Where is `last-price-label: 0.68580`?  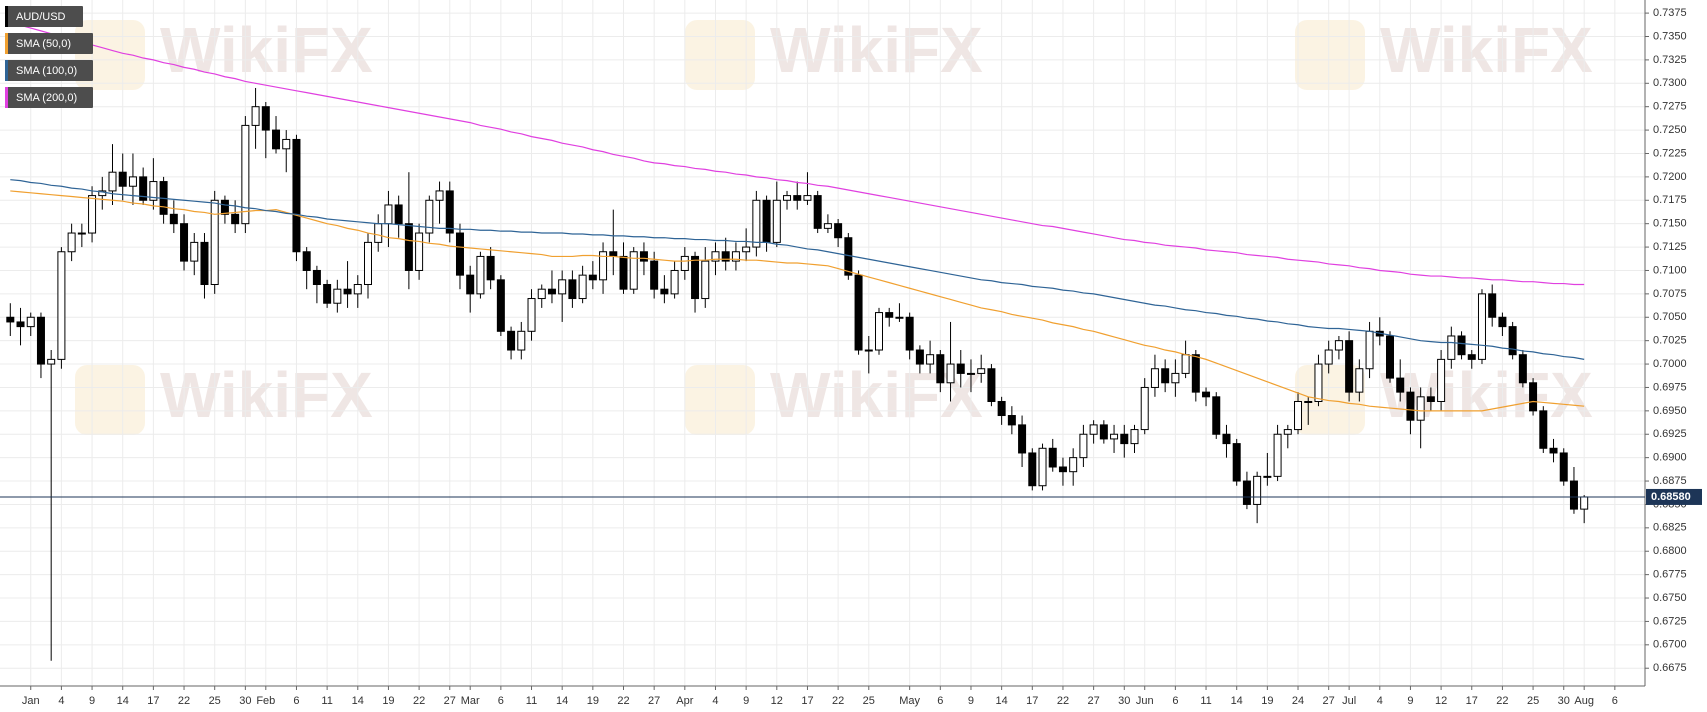
last-price-label: 0.68580 is located at coordinates (1671, 497).